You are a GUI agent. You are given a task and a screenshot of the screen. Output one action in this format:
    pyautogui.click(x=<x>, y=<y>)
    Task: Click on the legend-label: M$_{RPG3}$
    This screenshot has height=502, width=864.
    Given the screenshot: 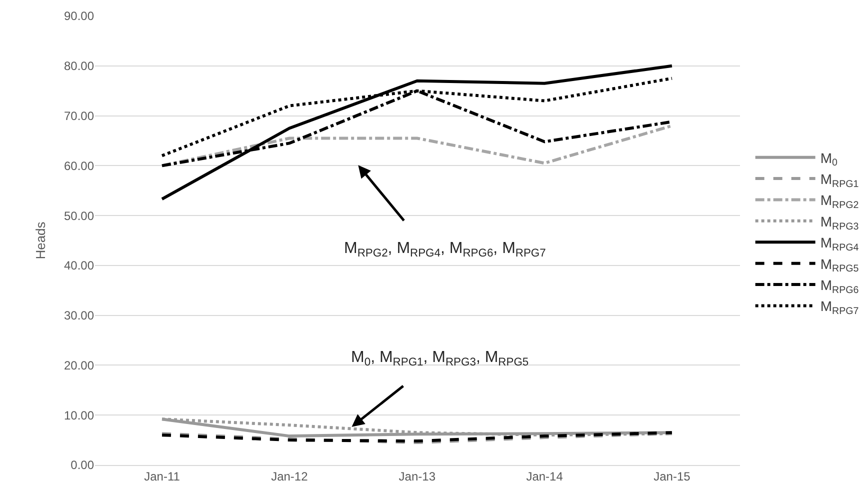 What is the action you would take?
    pyautogui.click(x=840, y=222)
    